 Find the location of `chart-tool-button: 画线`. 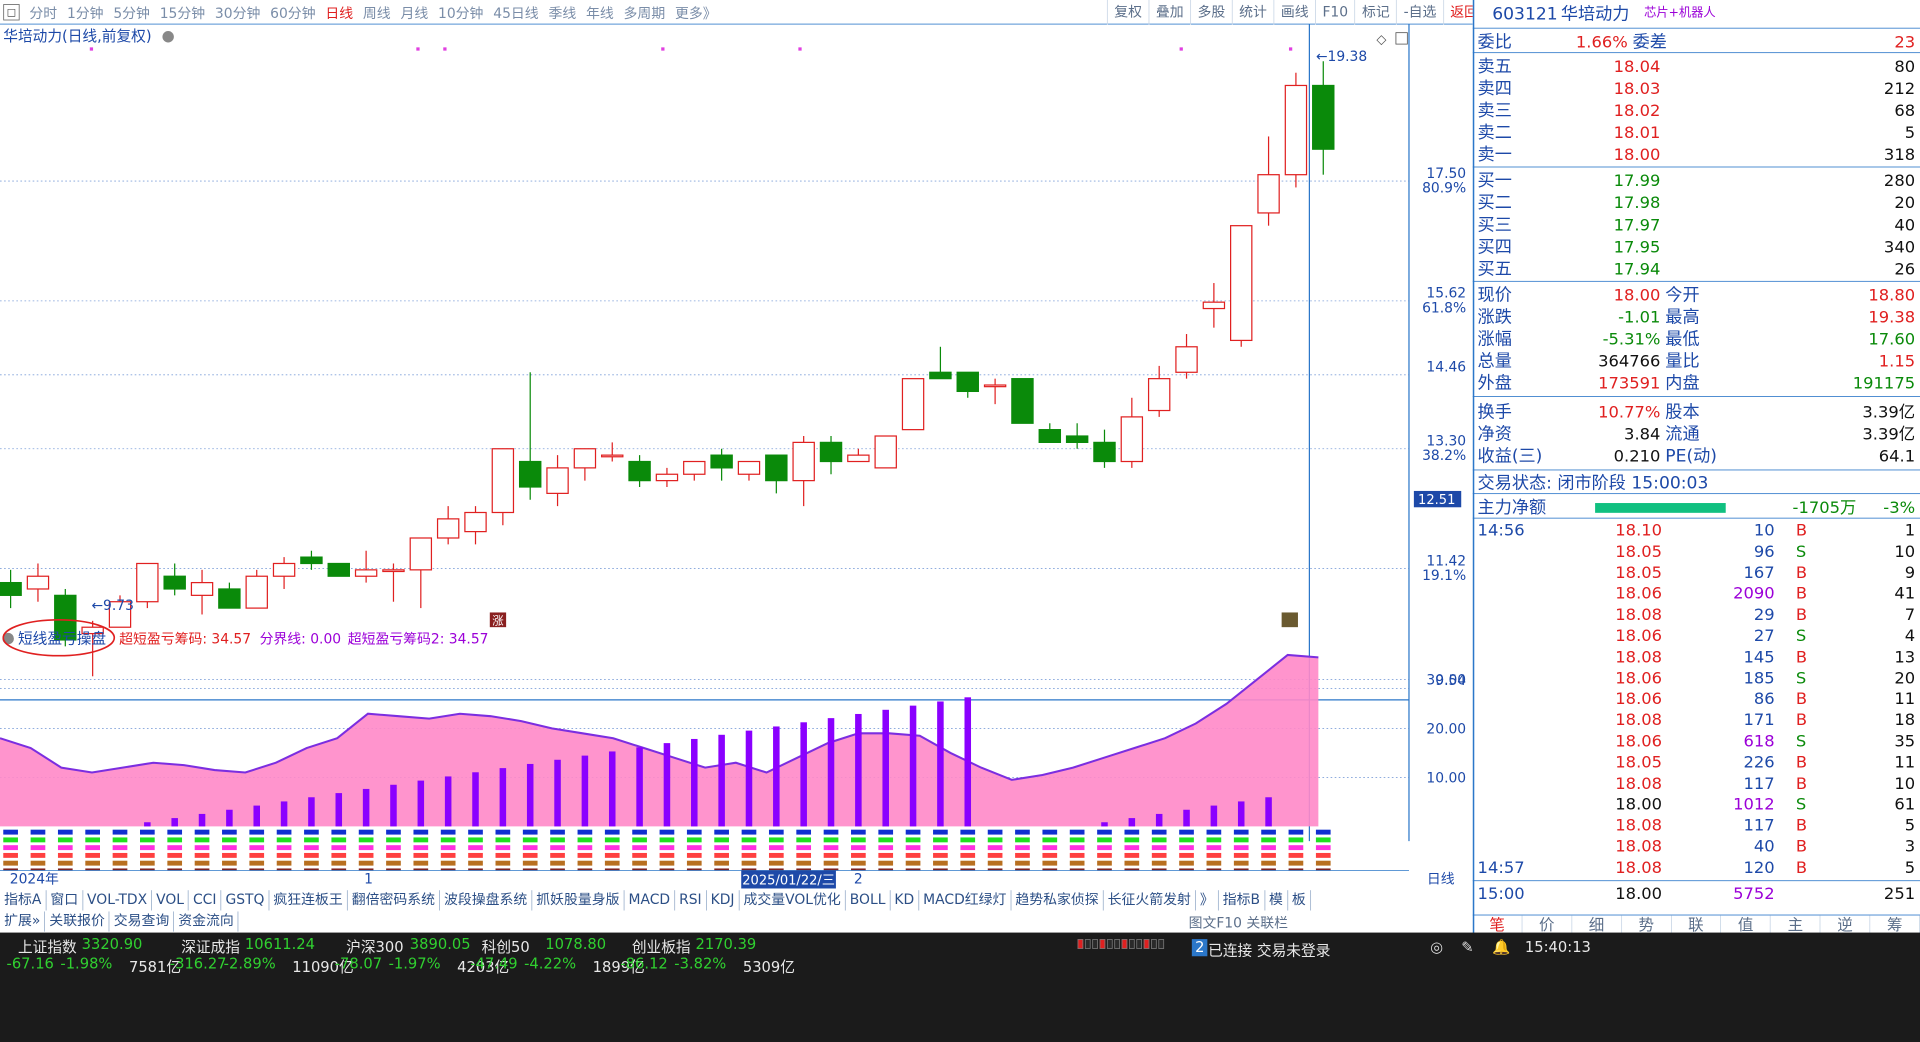

chart-tool-button: 画线 is located at coordinates (1294, 12).